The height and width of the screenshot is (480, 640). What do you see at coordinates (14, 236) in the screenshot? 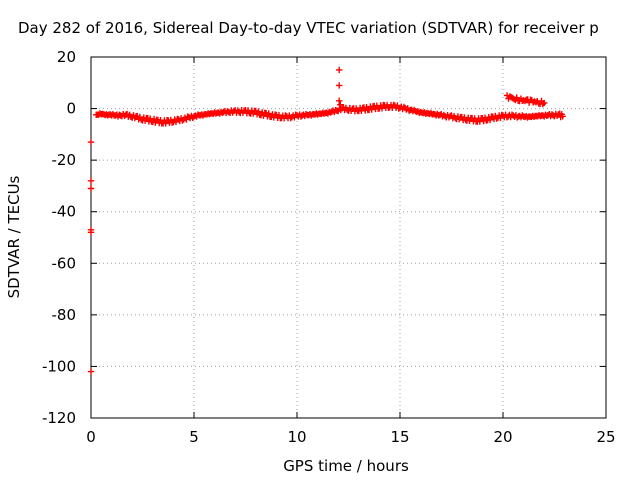
I see `y-axis-label: SDTVAR / TECUs` at bounding box center [14, 236].